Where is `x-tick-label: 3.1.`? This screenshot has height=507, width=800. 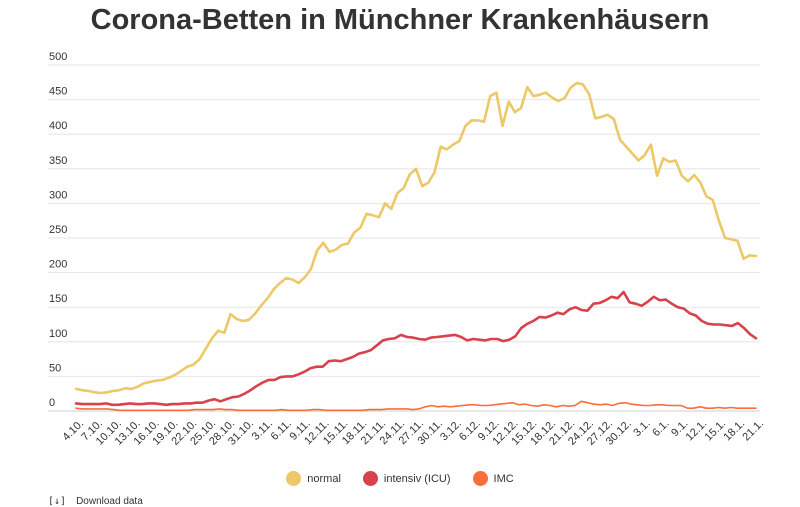 x-tick-label: 3.1. is located at coordinates (641, 428).